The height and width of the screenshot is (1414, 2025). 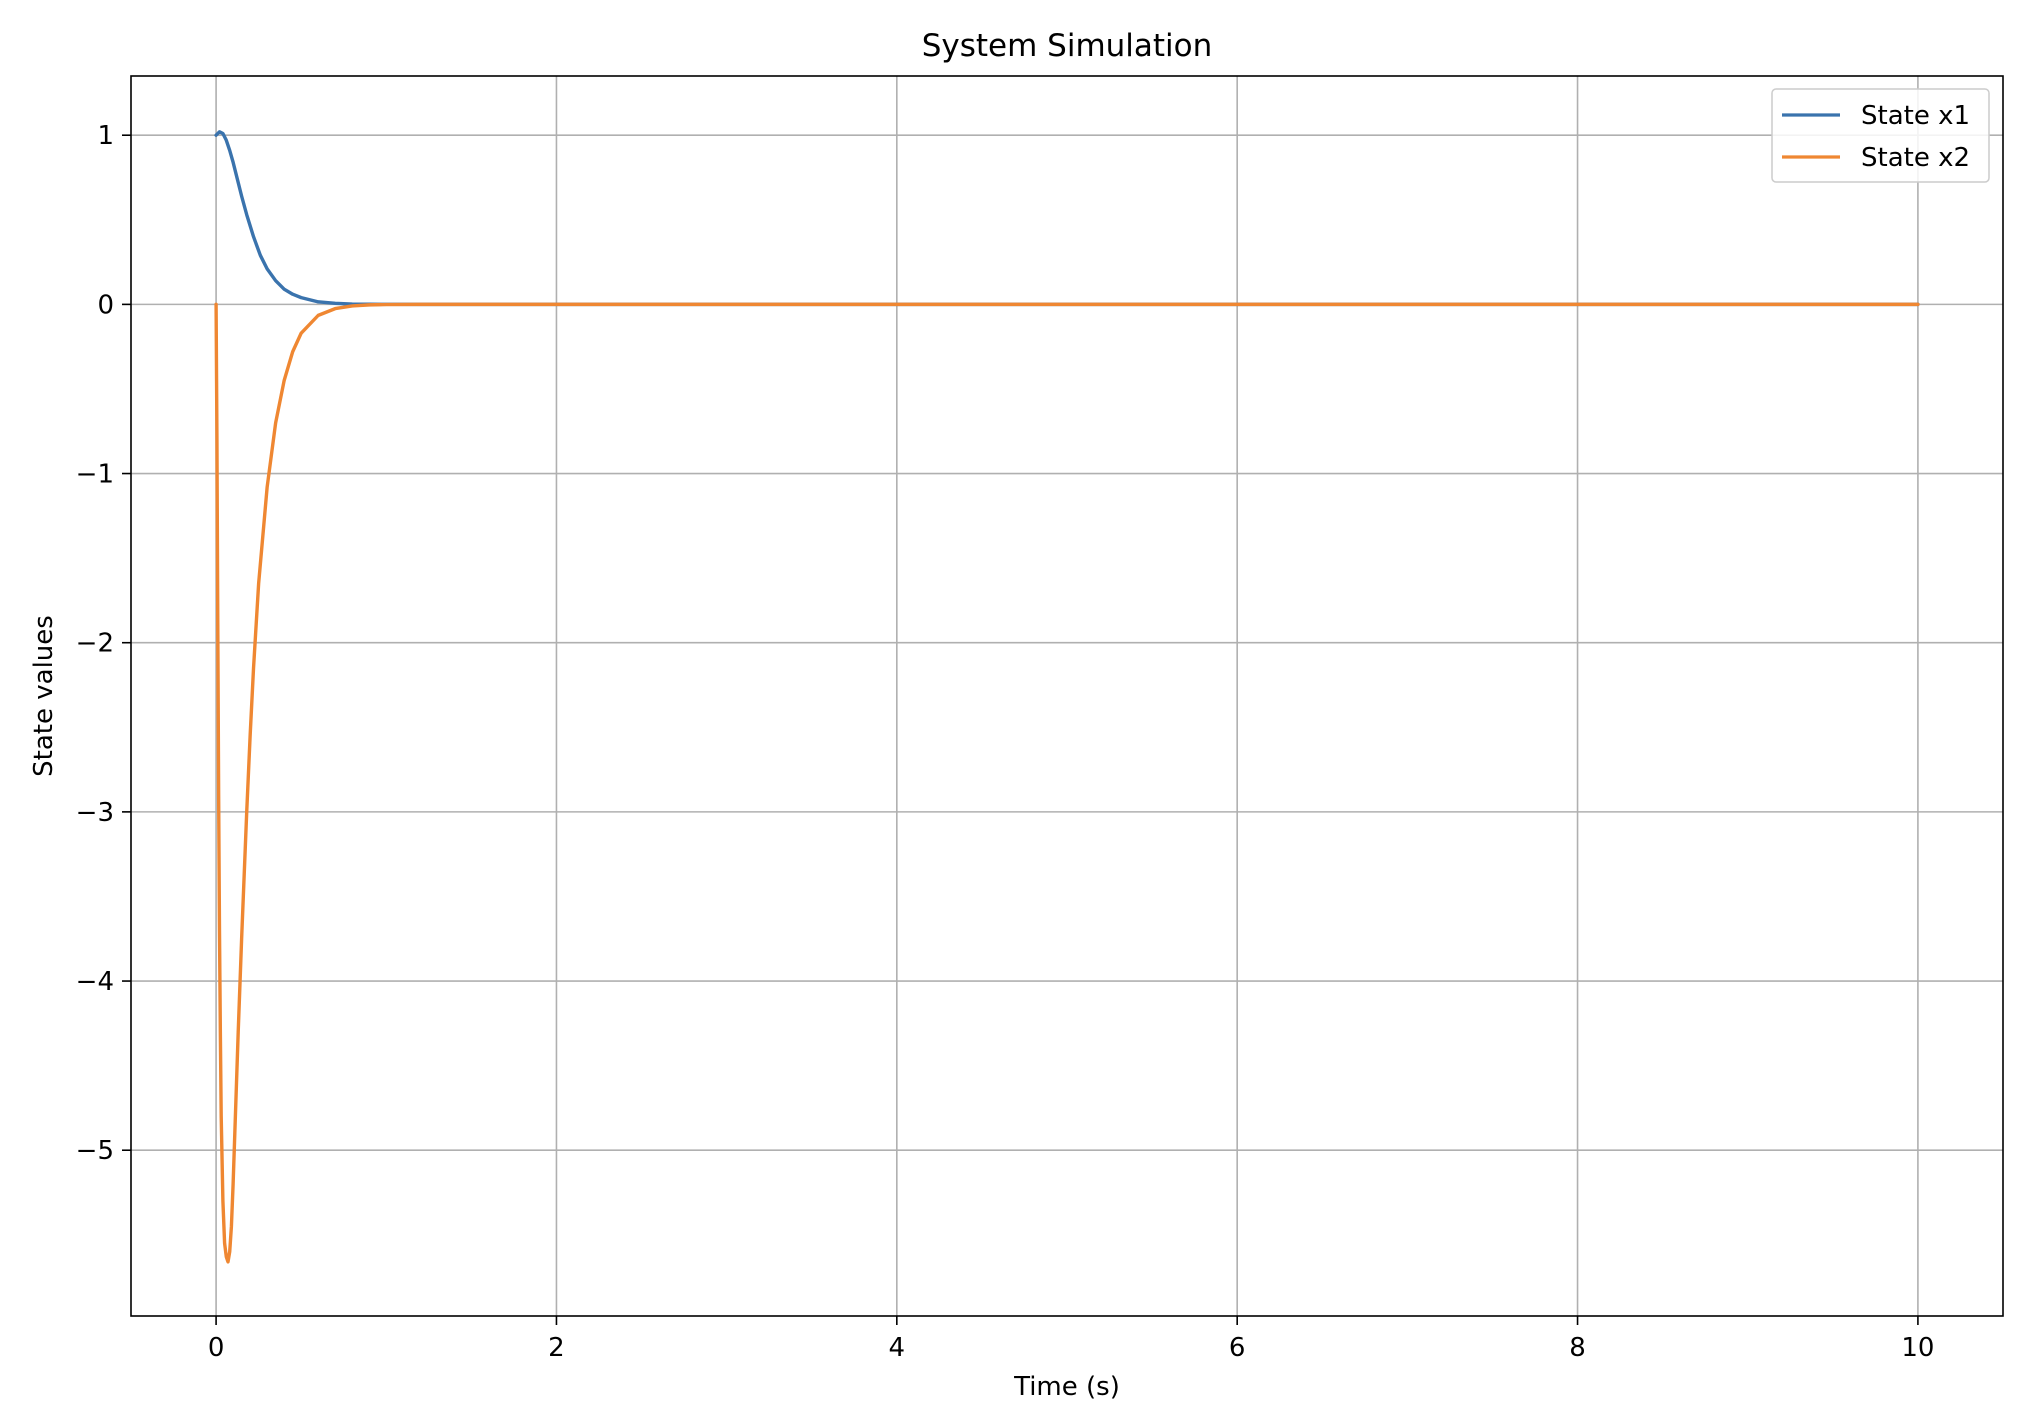 I want to click on x-tick-label: 2, so click(x=556, y=1348).